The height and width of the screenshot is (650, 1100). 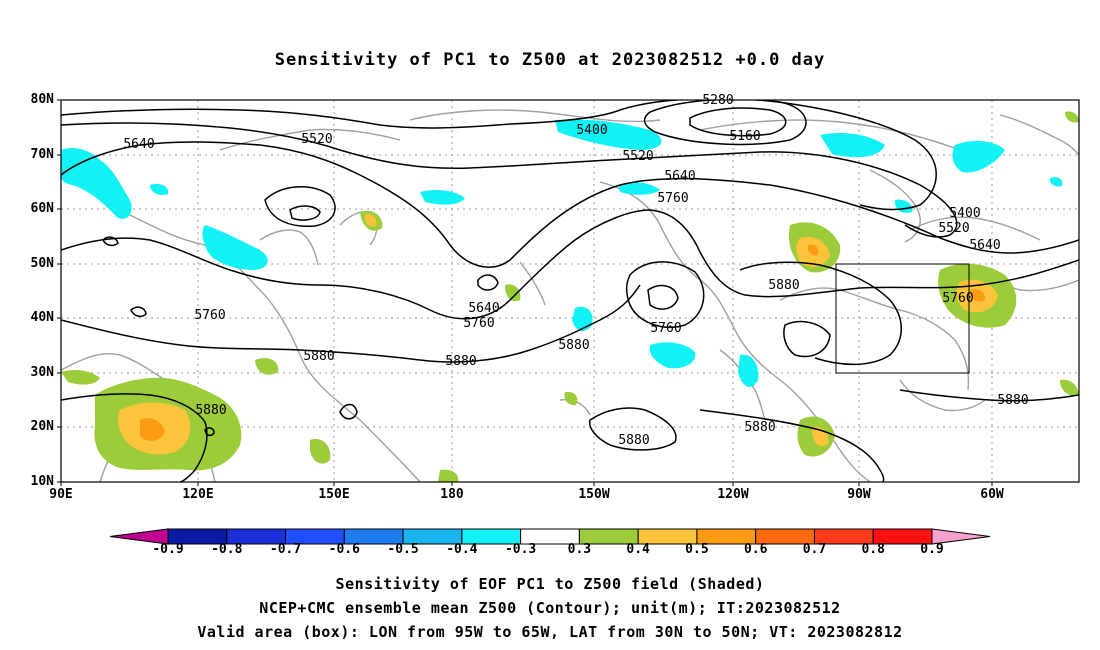 I want to click on lon-label-120w: 120W, so click(x=733, y=494).